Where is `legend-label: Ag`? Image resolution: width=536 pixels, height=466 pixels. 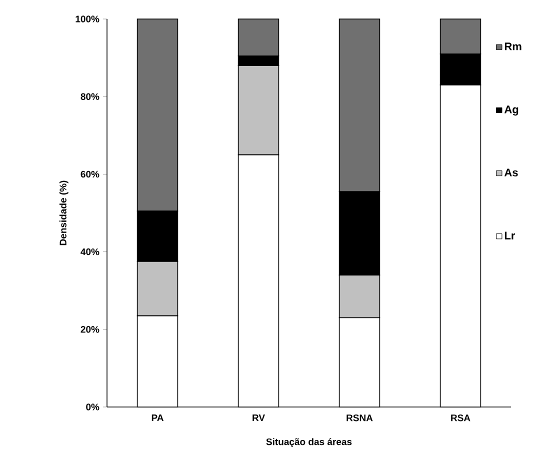
legend-label: Ag is located at coordinates (511, 111).